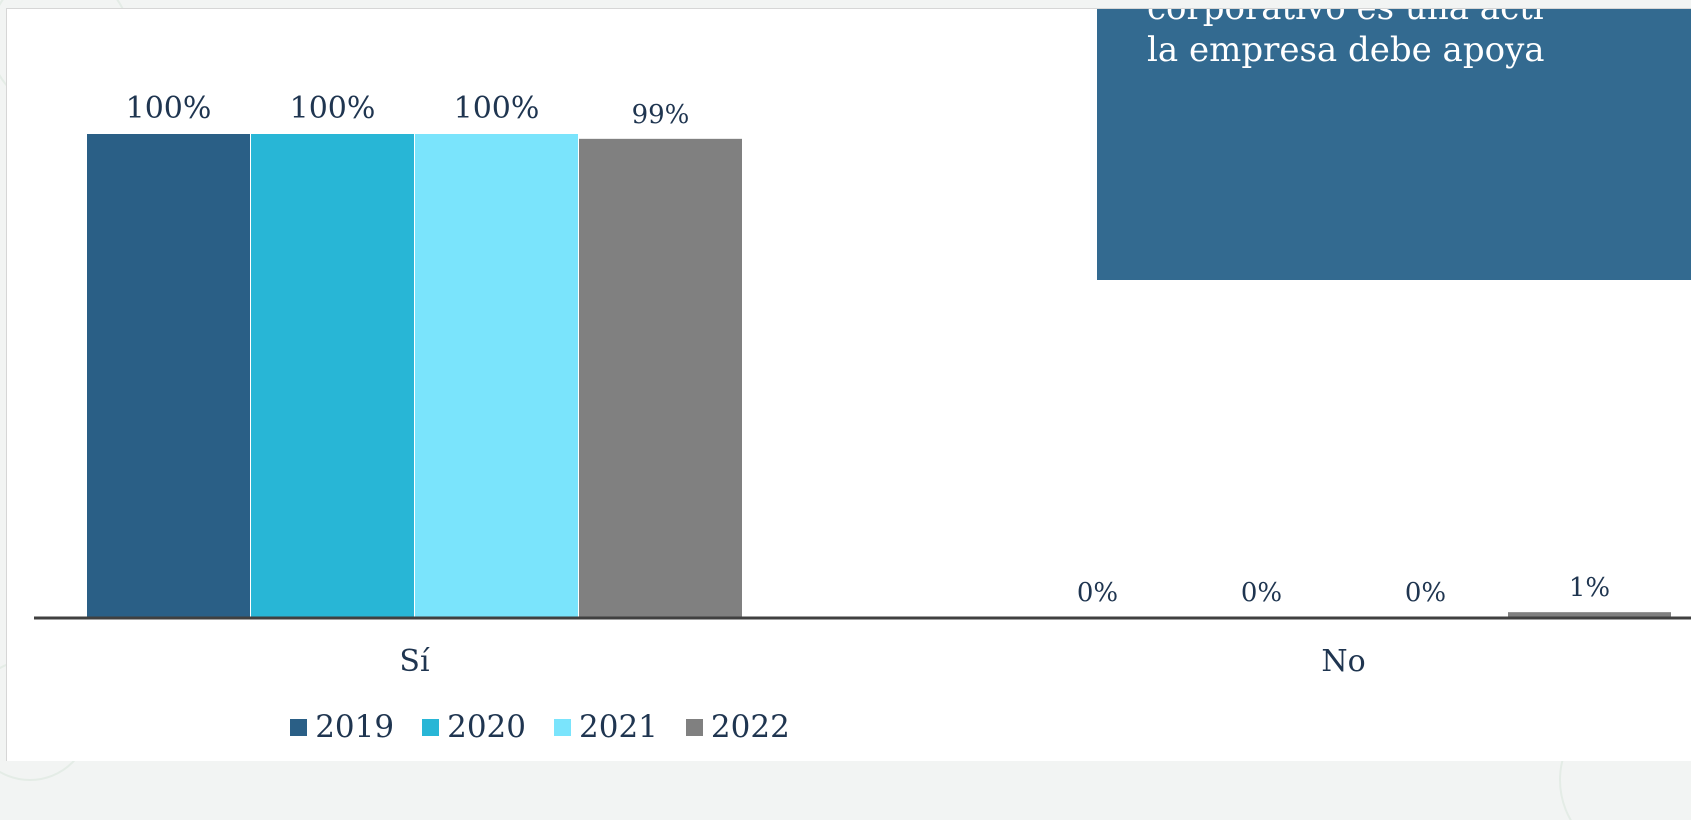  What do you see at coordinates (1589, 614) in the screenshot?
I see `bar-2022-no` at bounding box center [1589, 614].